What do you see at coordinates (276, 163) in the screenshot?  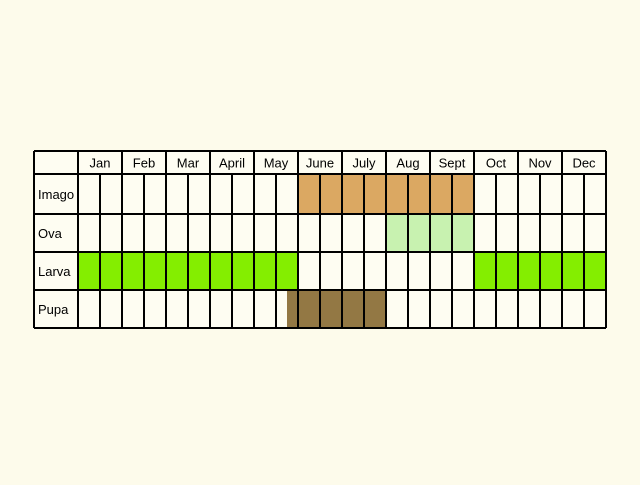 I see `month-label-may: May` at bounding box center [276, 163].